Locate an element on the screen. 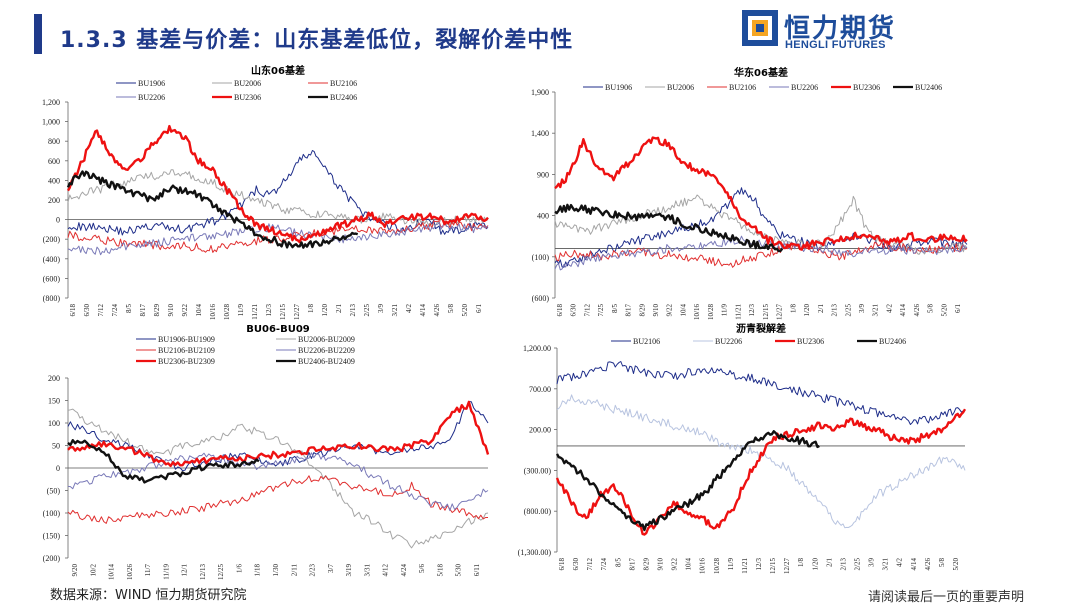 This screenshot has height=607, width=1080. y-tick-label: (600) is located at coordinates (541, 298).